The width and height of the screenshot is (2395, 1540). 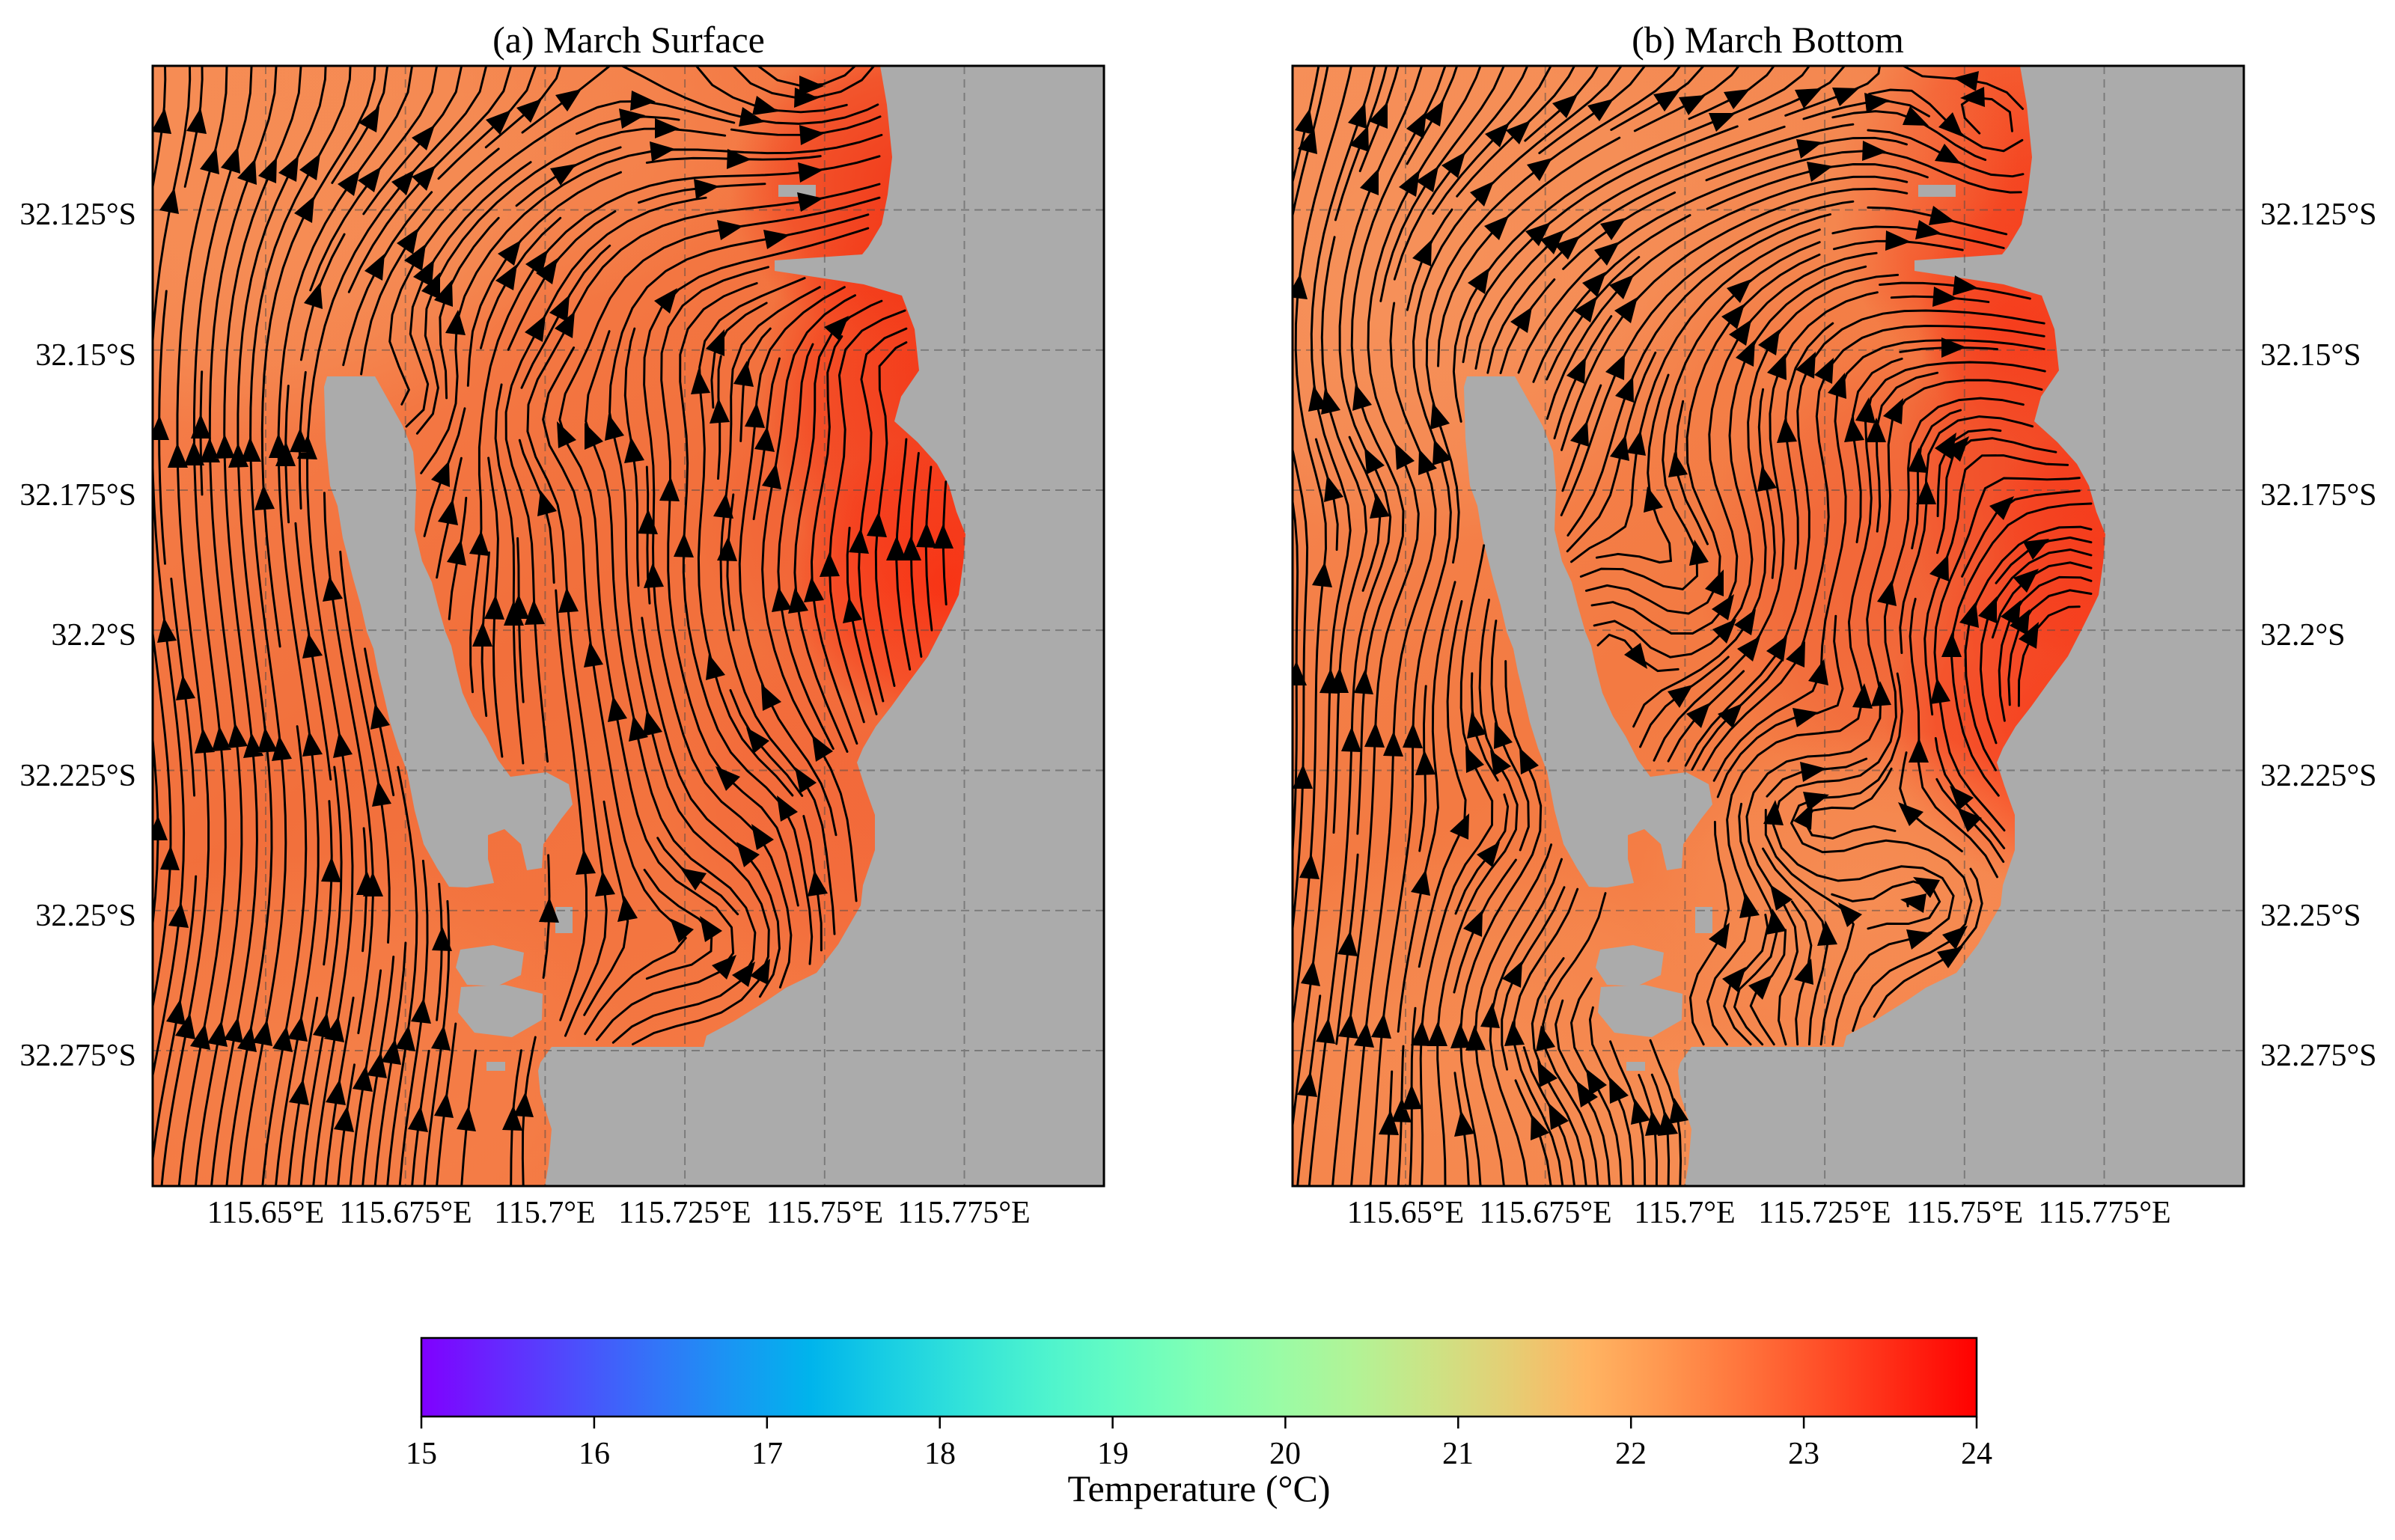 What do you see at coordinates (628, 40) in the screenshot?
I see `svg-text: (a) March Surface` at bounding box center [628, 40].